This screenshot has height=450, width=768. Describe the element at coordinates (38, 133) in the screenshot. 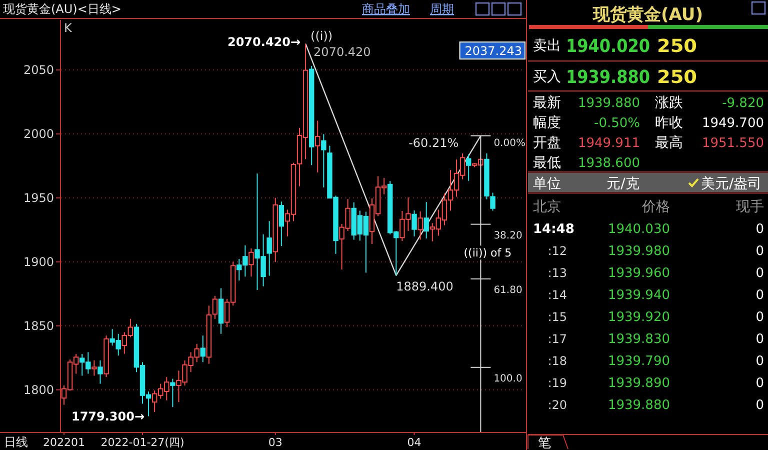

I see `y-tick-label: 2000` at that location.